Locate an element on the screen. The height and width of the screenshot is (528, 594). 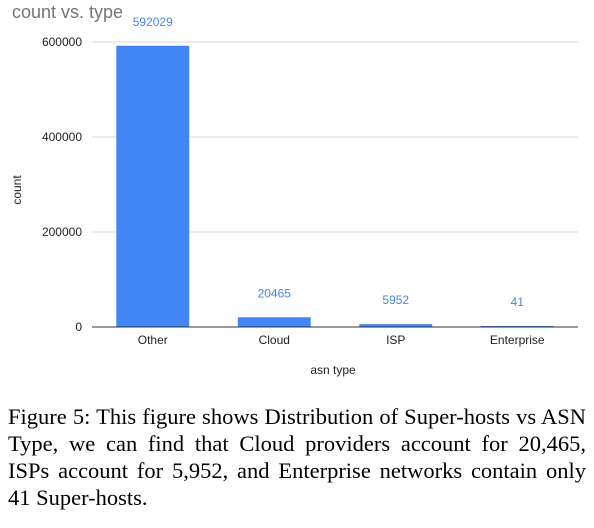
y-axis-title: count is located at coordinates (17, 190).